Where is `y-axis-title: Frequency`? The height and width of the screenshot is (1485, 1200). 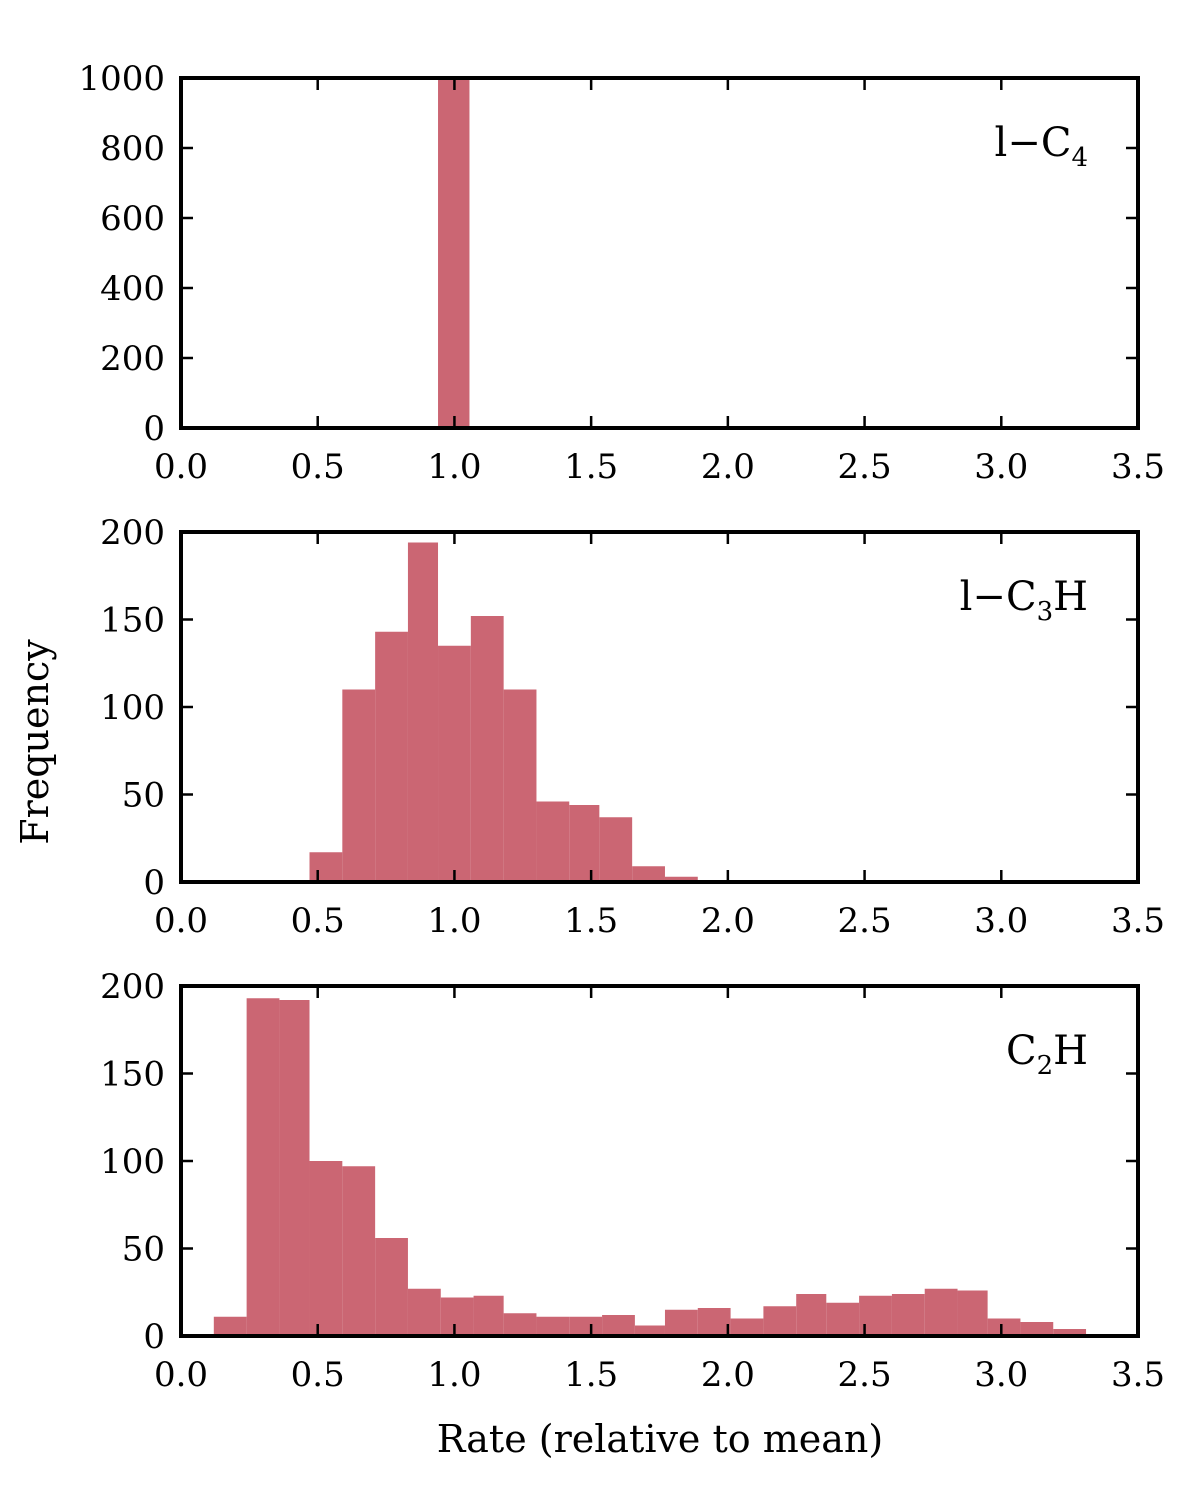 y-axis-title: Frequency is located at coordinates (35, 742).